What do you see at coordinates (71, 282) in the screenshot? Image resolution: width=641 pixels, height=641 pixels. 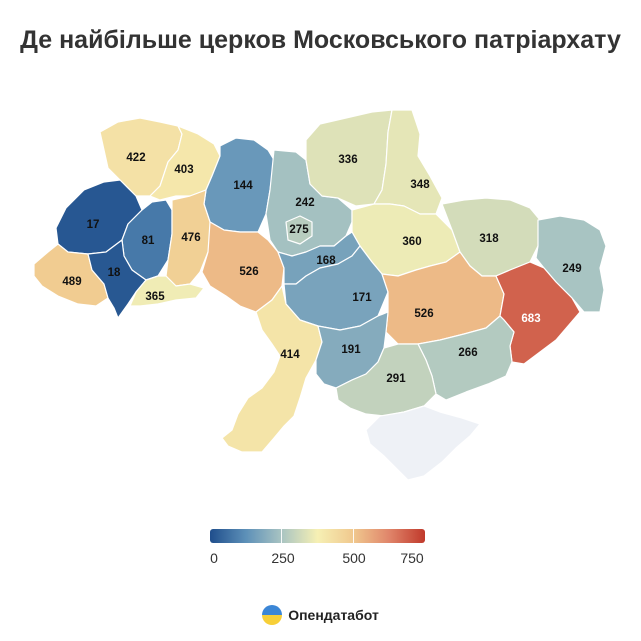 I see `region-value-label-zakarpattia: 489` at bounding box center [71, 282].